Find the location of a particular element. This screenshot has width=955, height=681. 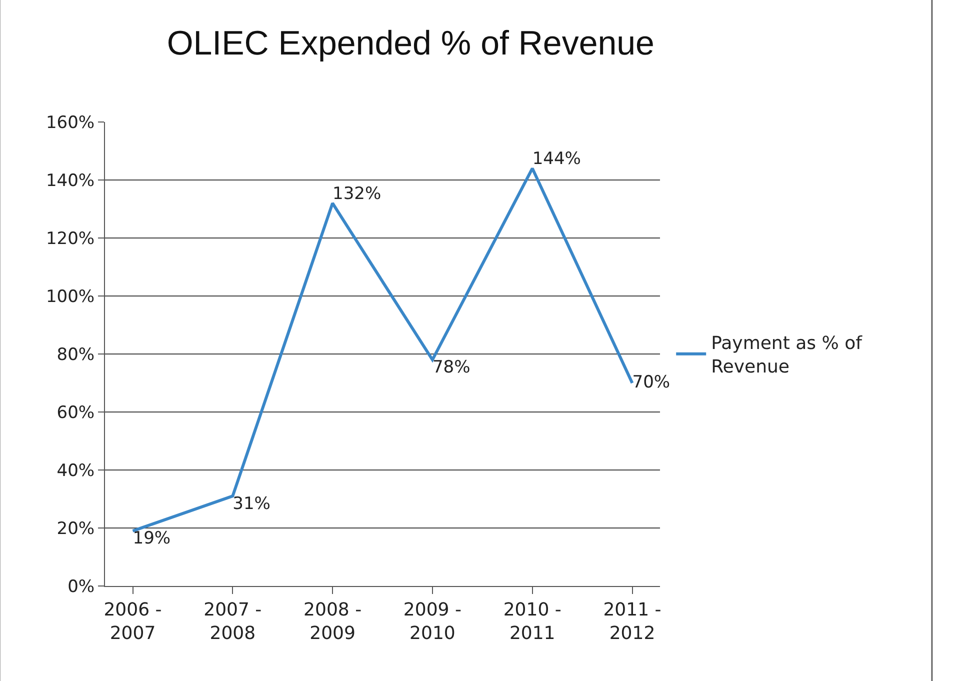

data-label: 31% is located at coordinates (251, 504).